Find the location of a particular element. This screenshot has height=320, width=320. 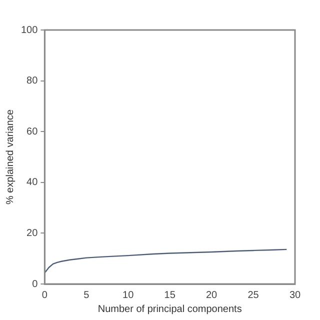

y-tick-label: 80 is located at coordinates (32, 81).